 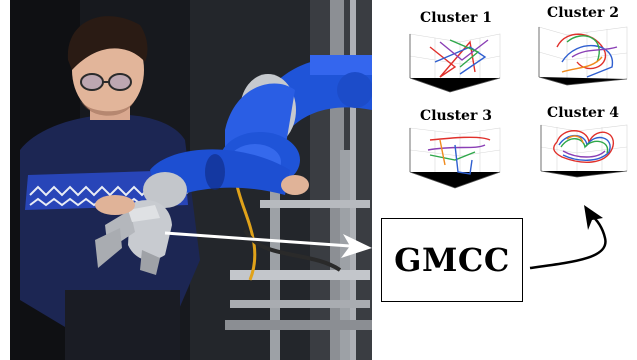 I want to click on cluster-3-trajectories, so click(x=455, y=158).